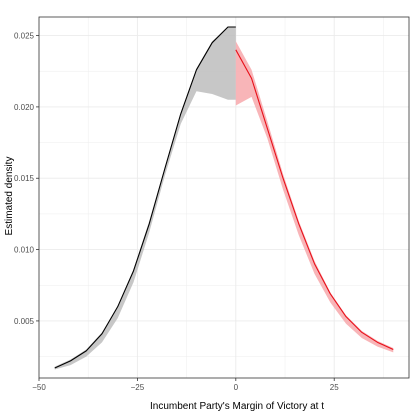  Describe the element at coordinates (9, 196) in the screenshot. I see `y-axis-title: Estimated density` at that location.